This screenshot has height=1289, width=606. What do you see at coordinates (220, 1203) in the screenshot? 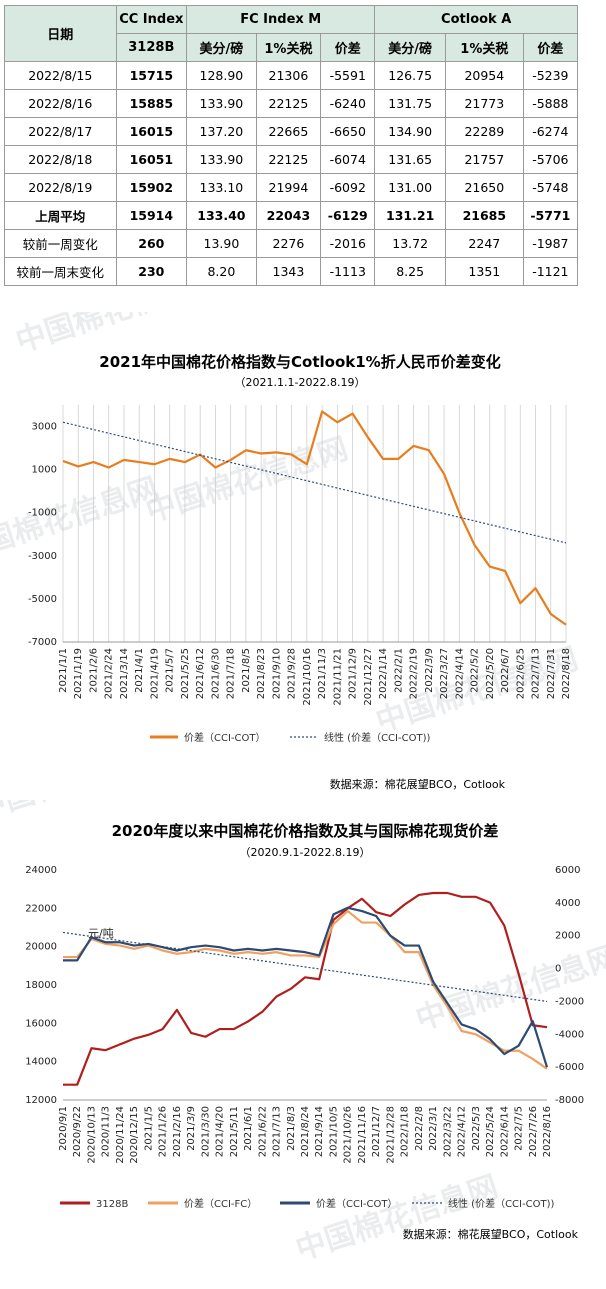
I see `legend-label-fc: 价差（CCI-FC）` at bounding box center [220, 1203].